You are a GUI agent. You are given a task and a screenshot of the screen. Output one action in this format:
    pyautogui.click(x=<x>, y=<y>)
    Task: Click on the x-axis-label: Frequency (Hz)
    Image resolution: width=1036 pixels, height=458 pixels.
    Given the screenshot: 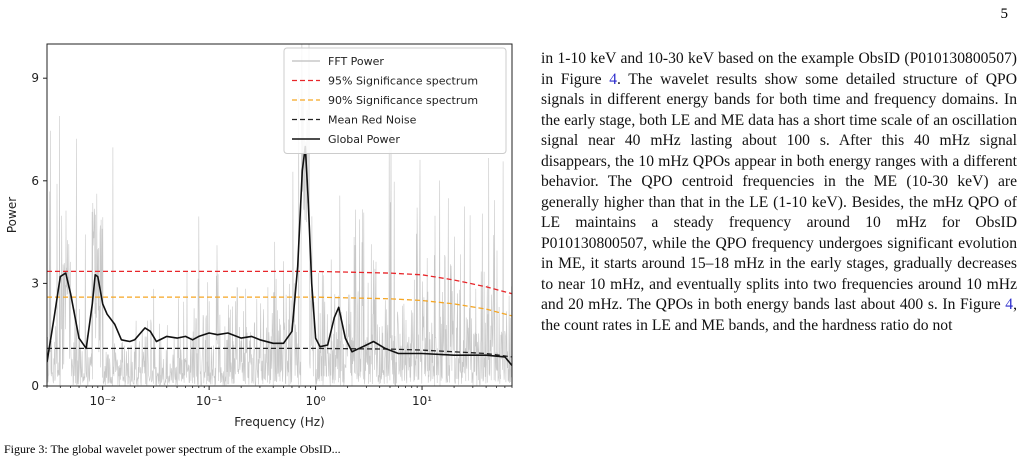 What is the action you would take?
    pyautogui.click(x=279, y=422)
    